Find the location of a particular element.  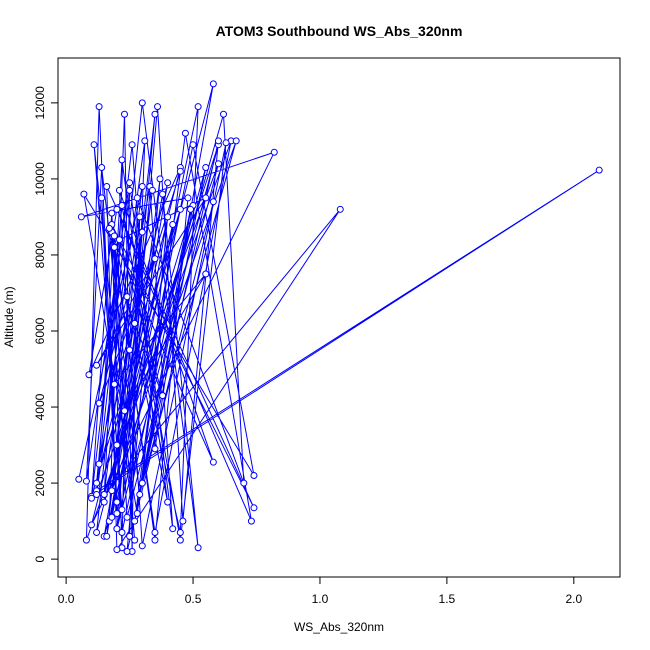

y-tick-label: 12000 is located at coordinates (40, 103).